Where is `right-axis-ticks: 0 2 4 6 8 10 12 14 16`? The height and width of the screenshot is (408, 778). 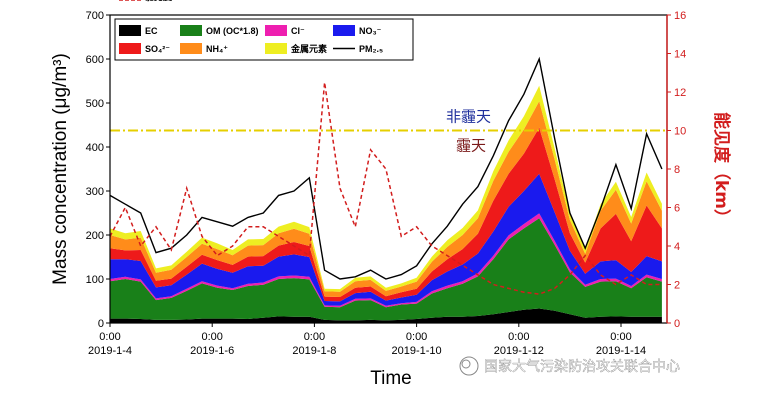
right-axis-ticks: 0 2 4 6 8 10 12 14 16 is located at coordinates (676, 170).